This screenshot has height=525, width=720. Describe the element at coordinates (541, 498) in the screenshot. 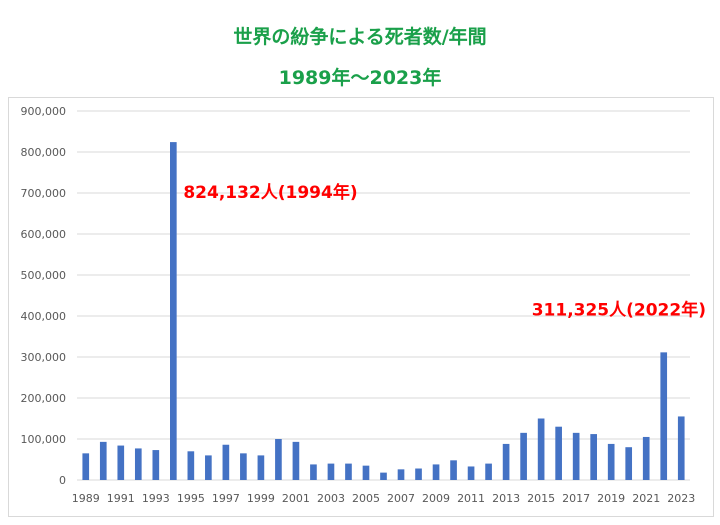

I see `x-tick-label: 2015` at that location.